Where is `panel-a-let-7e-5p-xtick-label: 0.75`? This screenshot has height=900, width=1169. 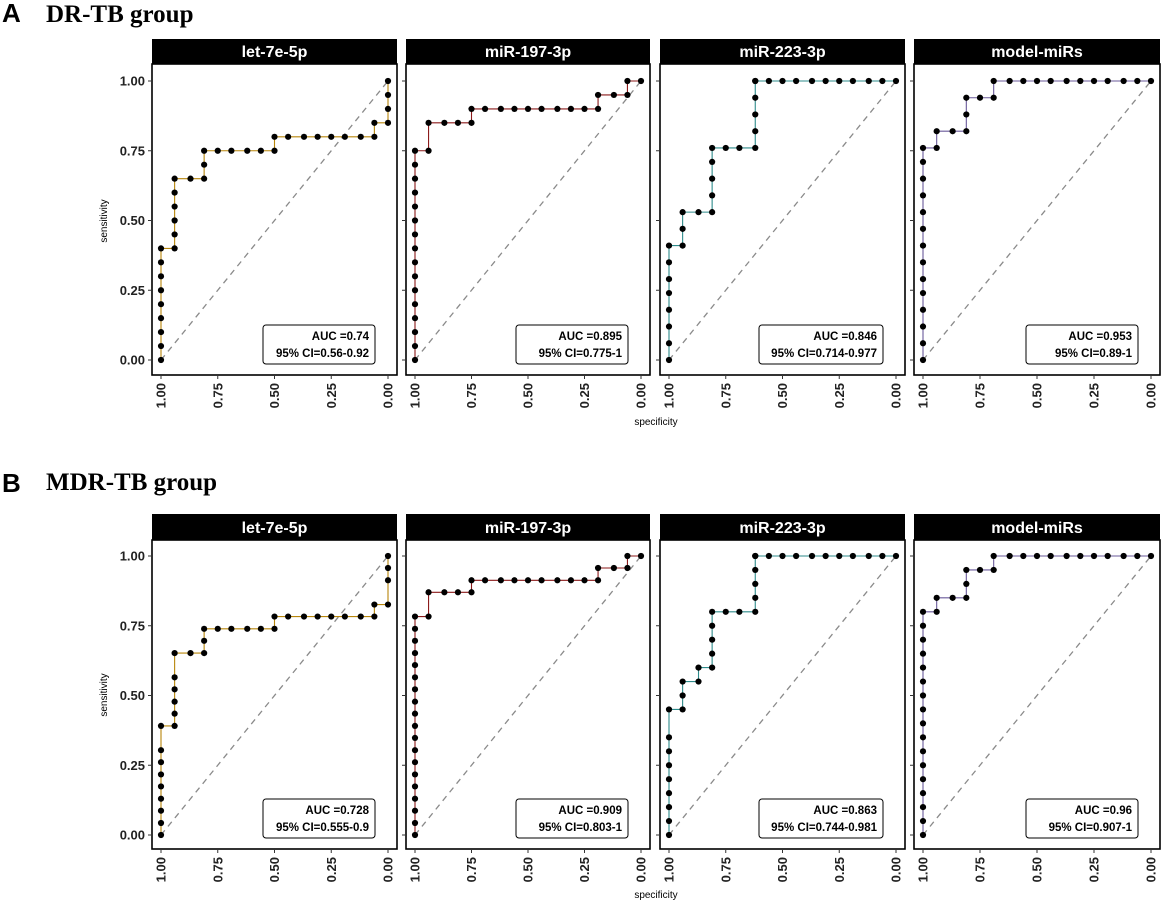
panel-a-let-7e-5p-xtick-label: 0.75 is located at coordinates (217, 395).